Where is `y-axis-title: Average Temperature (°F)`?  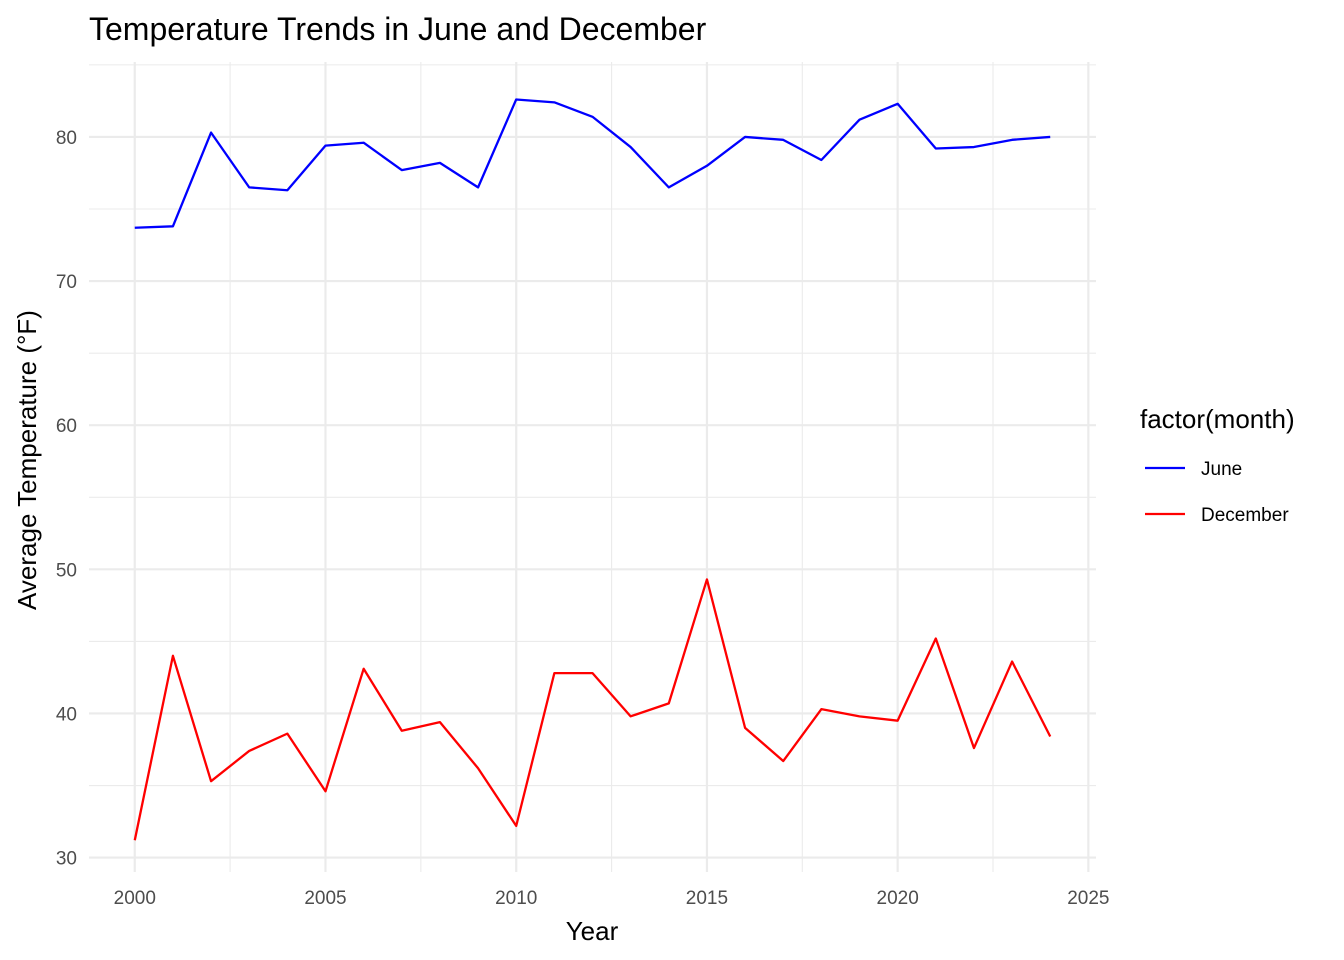
y-axis-title: Average Temperature (°F) is located at coordinates (27, 460).